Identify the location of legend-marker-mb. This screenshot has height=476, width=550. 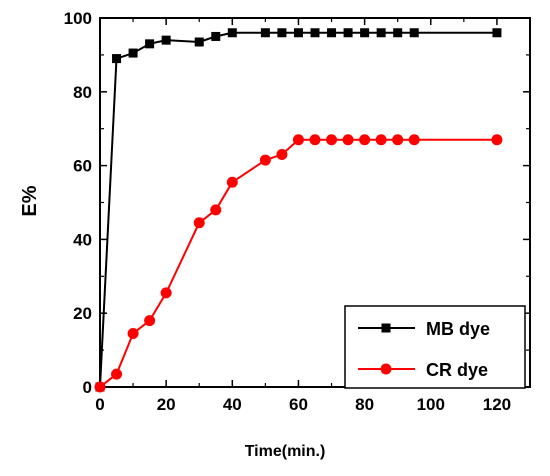
(386, 328).